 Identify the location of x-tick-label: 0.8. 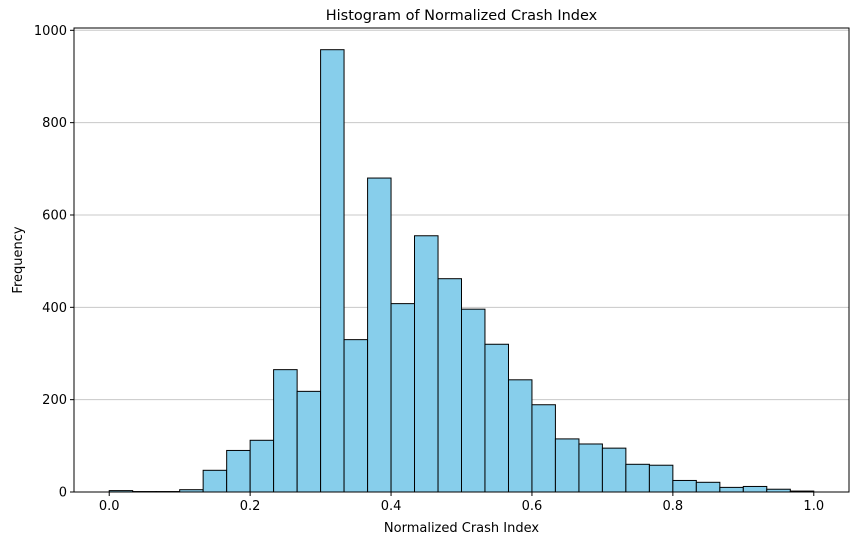
(673, 506).